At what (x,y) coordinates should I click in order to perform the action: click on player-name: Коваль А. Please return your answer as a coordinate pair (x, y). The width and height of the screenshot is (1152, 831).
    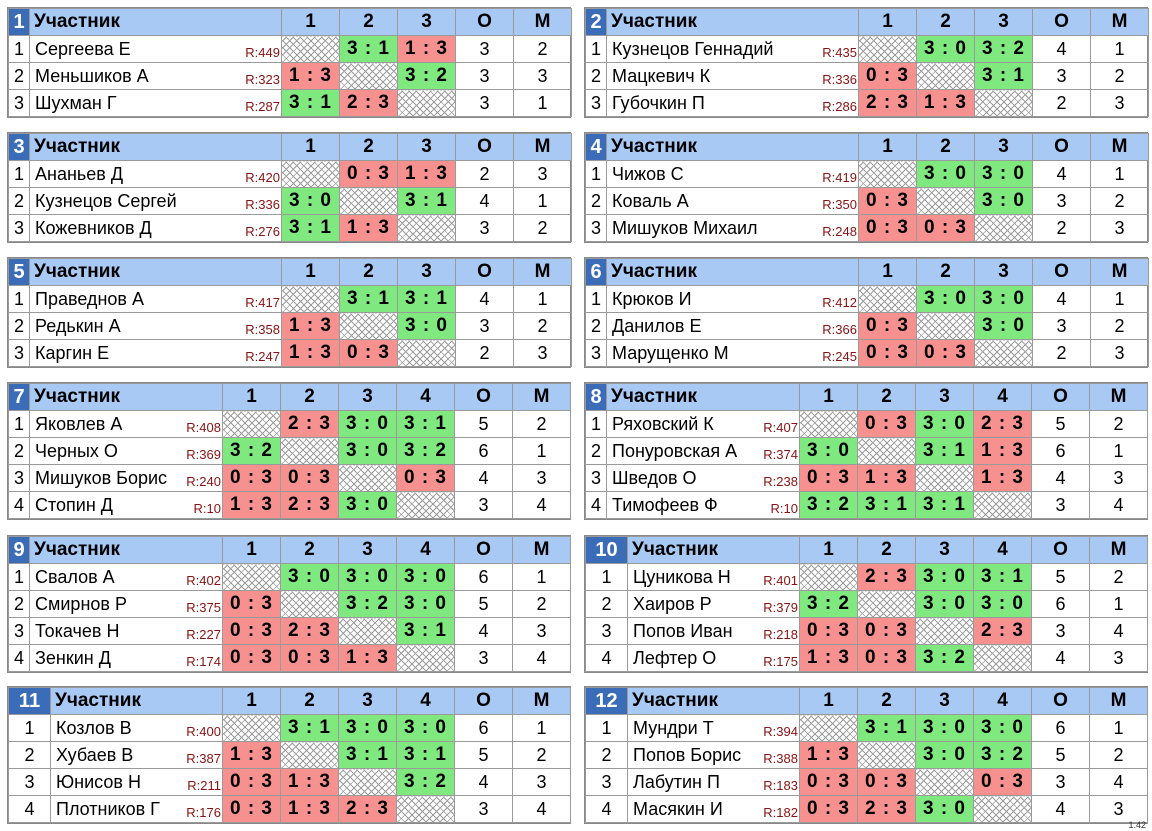
    Looking at the image, I should click on (650, 200).